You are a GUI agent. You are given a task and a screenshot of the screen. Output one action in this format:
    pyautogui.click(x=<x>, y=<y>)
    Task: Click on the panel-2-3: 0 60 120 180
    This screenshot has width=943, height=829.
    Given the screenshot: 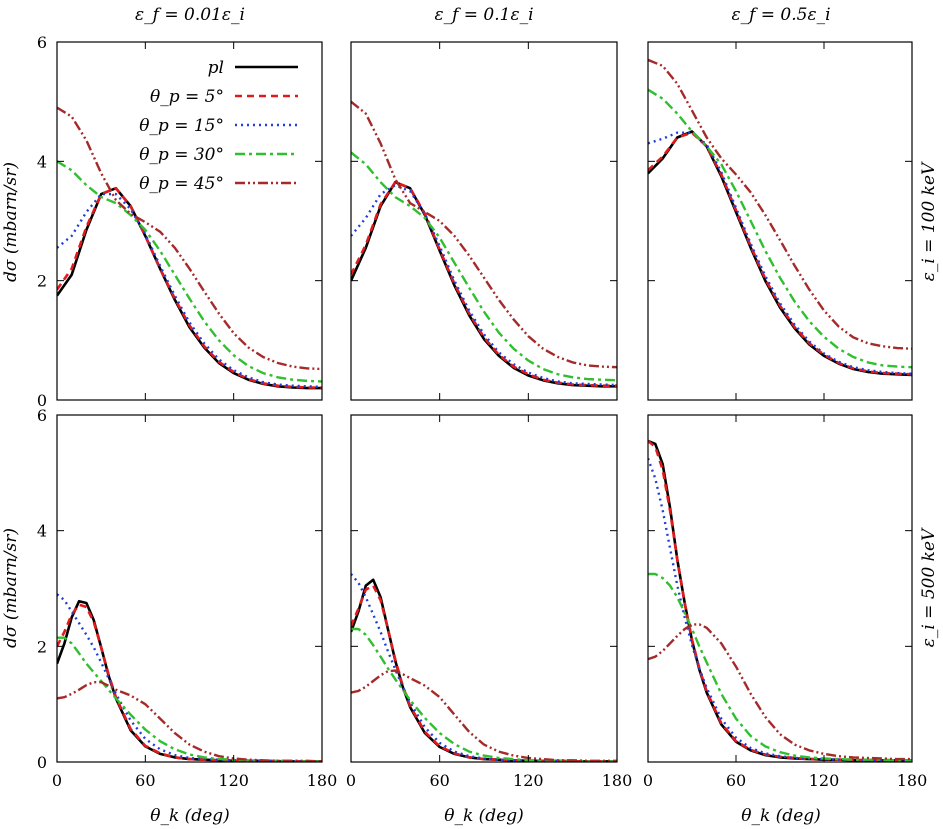 What is the action you would take?
    pyautogui.click(x=785, y=602)
    